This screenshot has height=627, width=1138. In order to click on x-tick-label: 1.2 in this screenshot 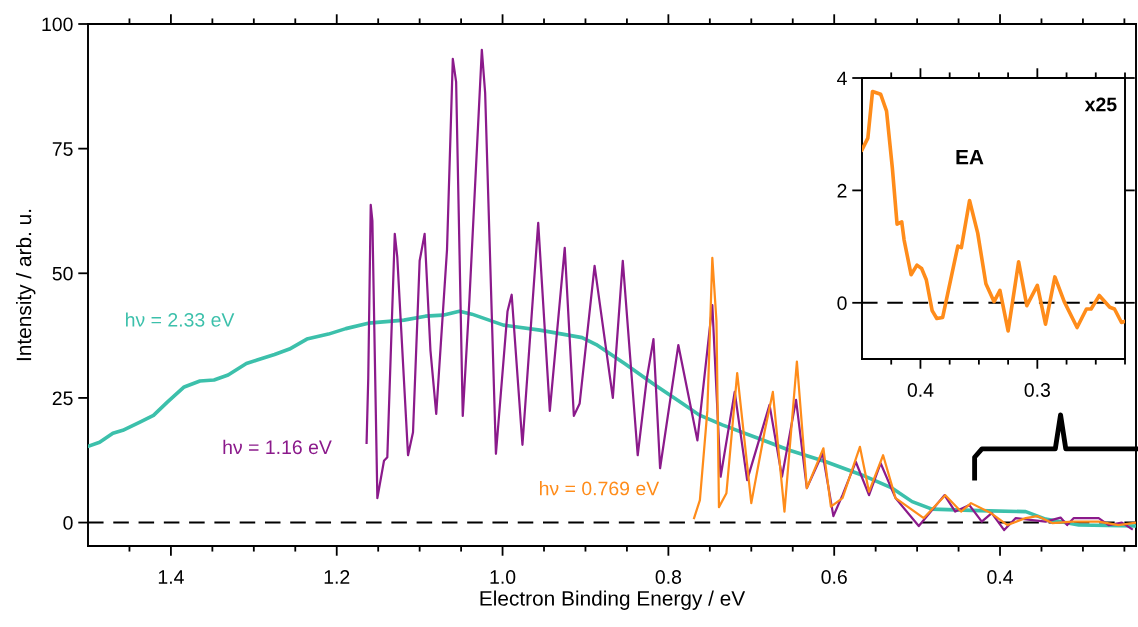, I will do `click(337, 577)`.